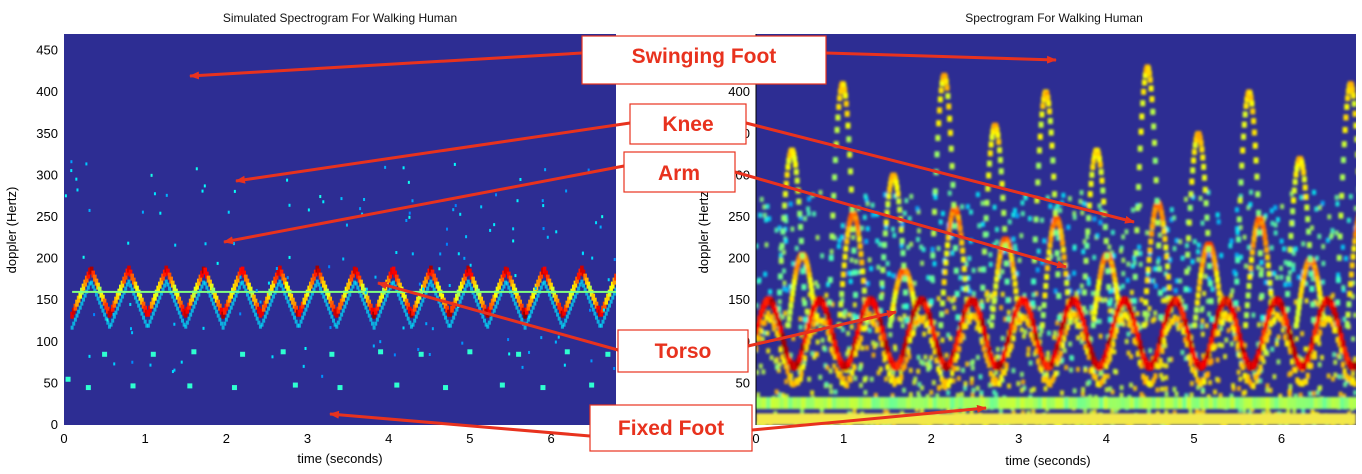 The image size is (1362, 474). Describe the element at coordinates (307, 438) in the screenshot. I see `left-x-tick-label: 3` at that location.